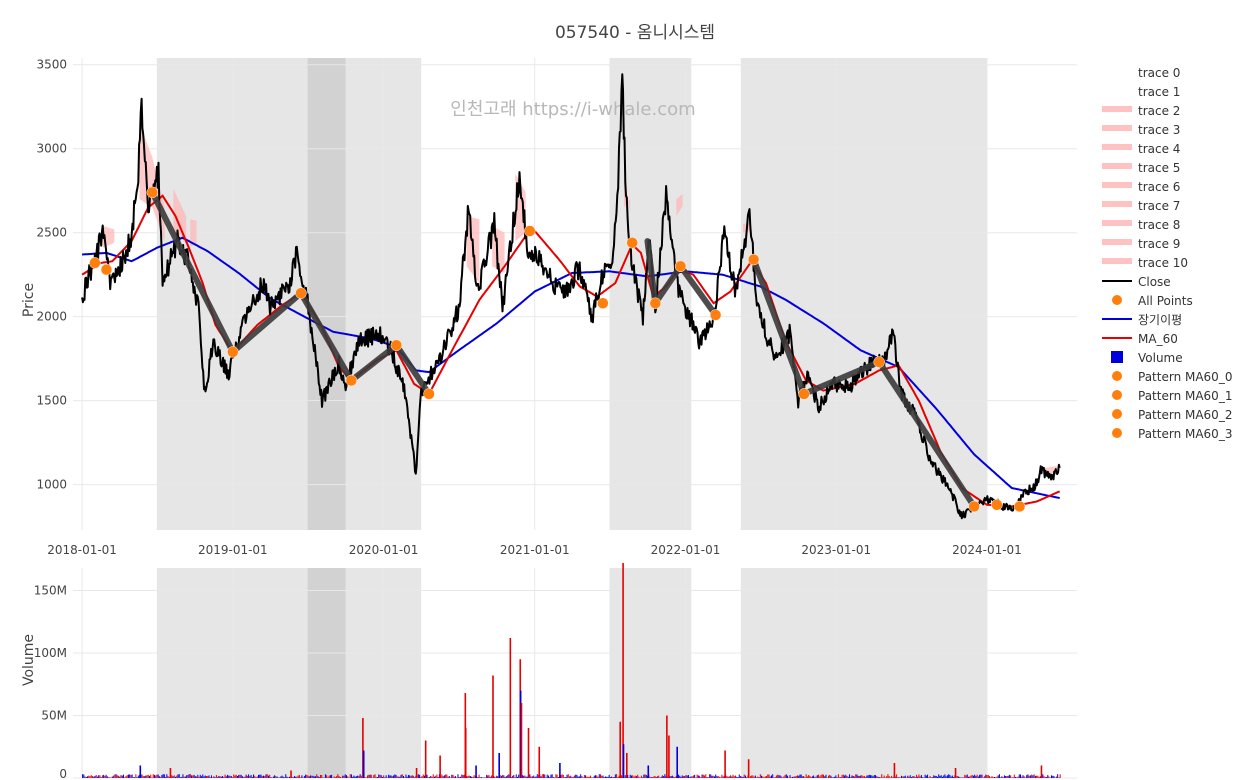 The height and width of the screenshot is (780, 1250). I want to click on legend-item: trace 9, so click(1141, 244).